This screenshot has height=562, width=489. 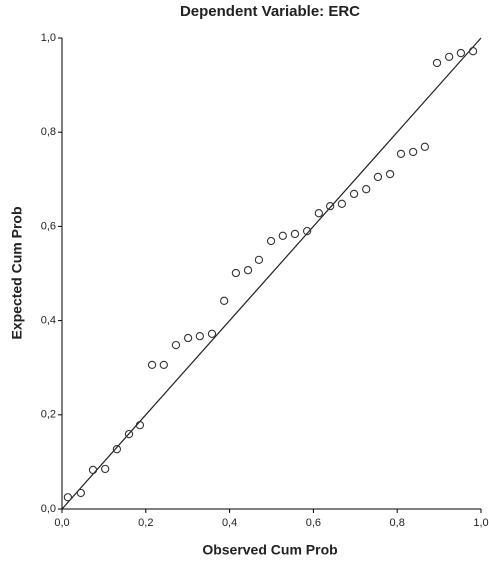 I want to click on y-tick-label: 0,8, so click(x=48, y=132).